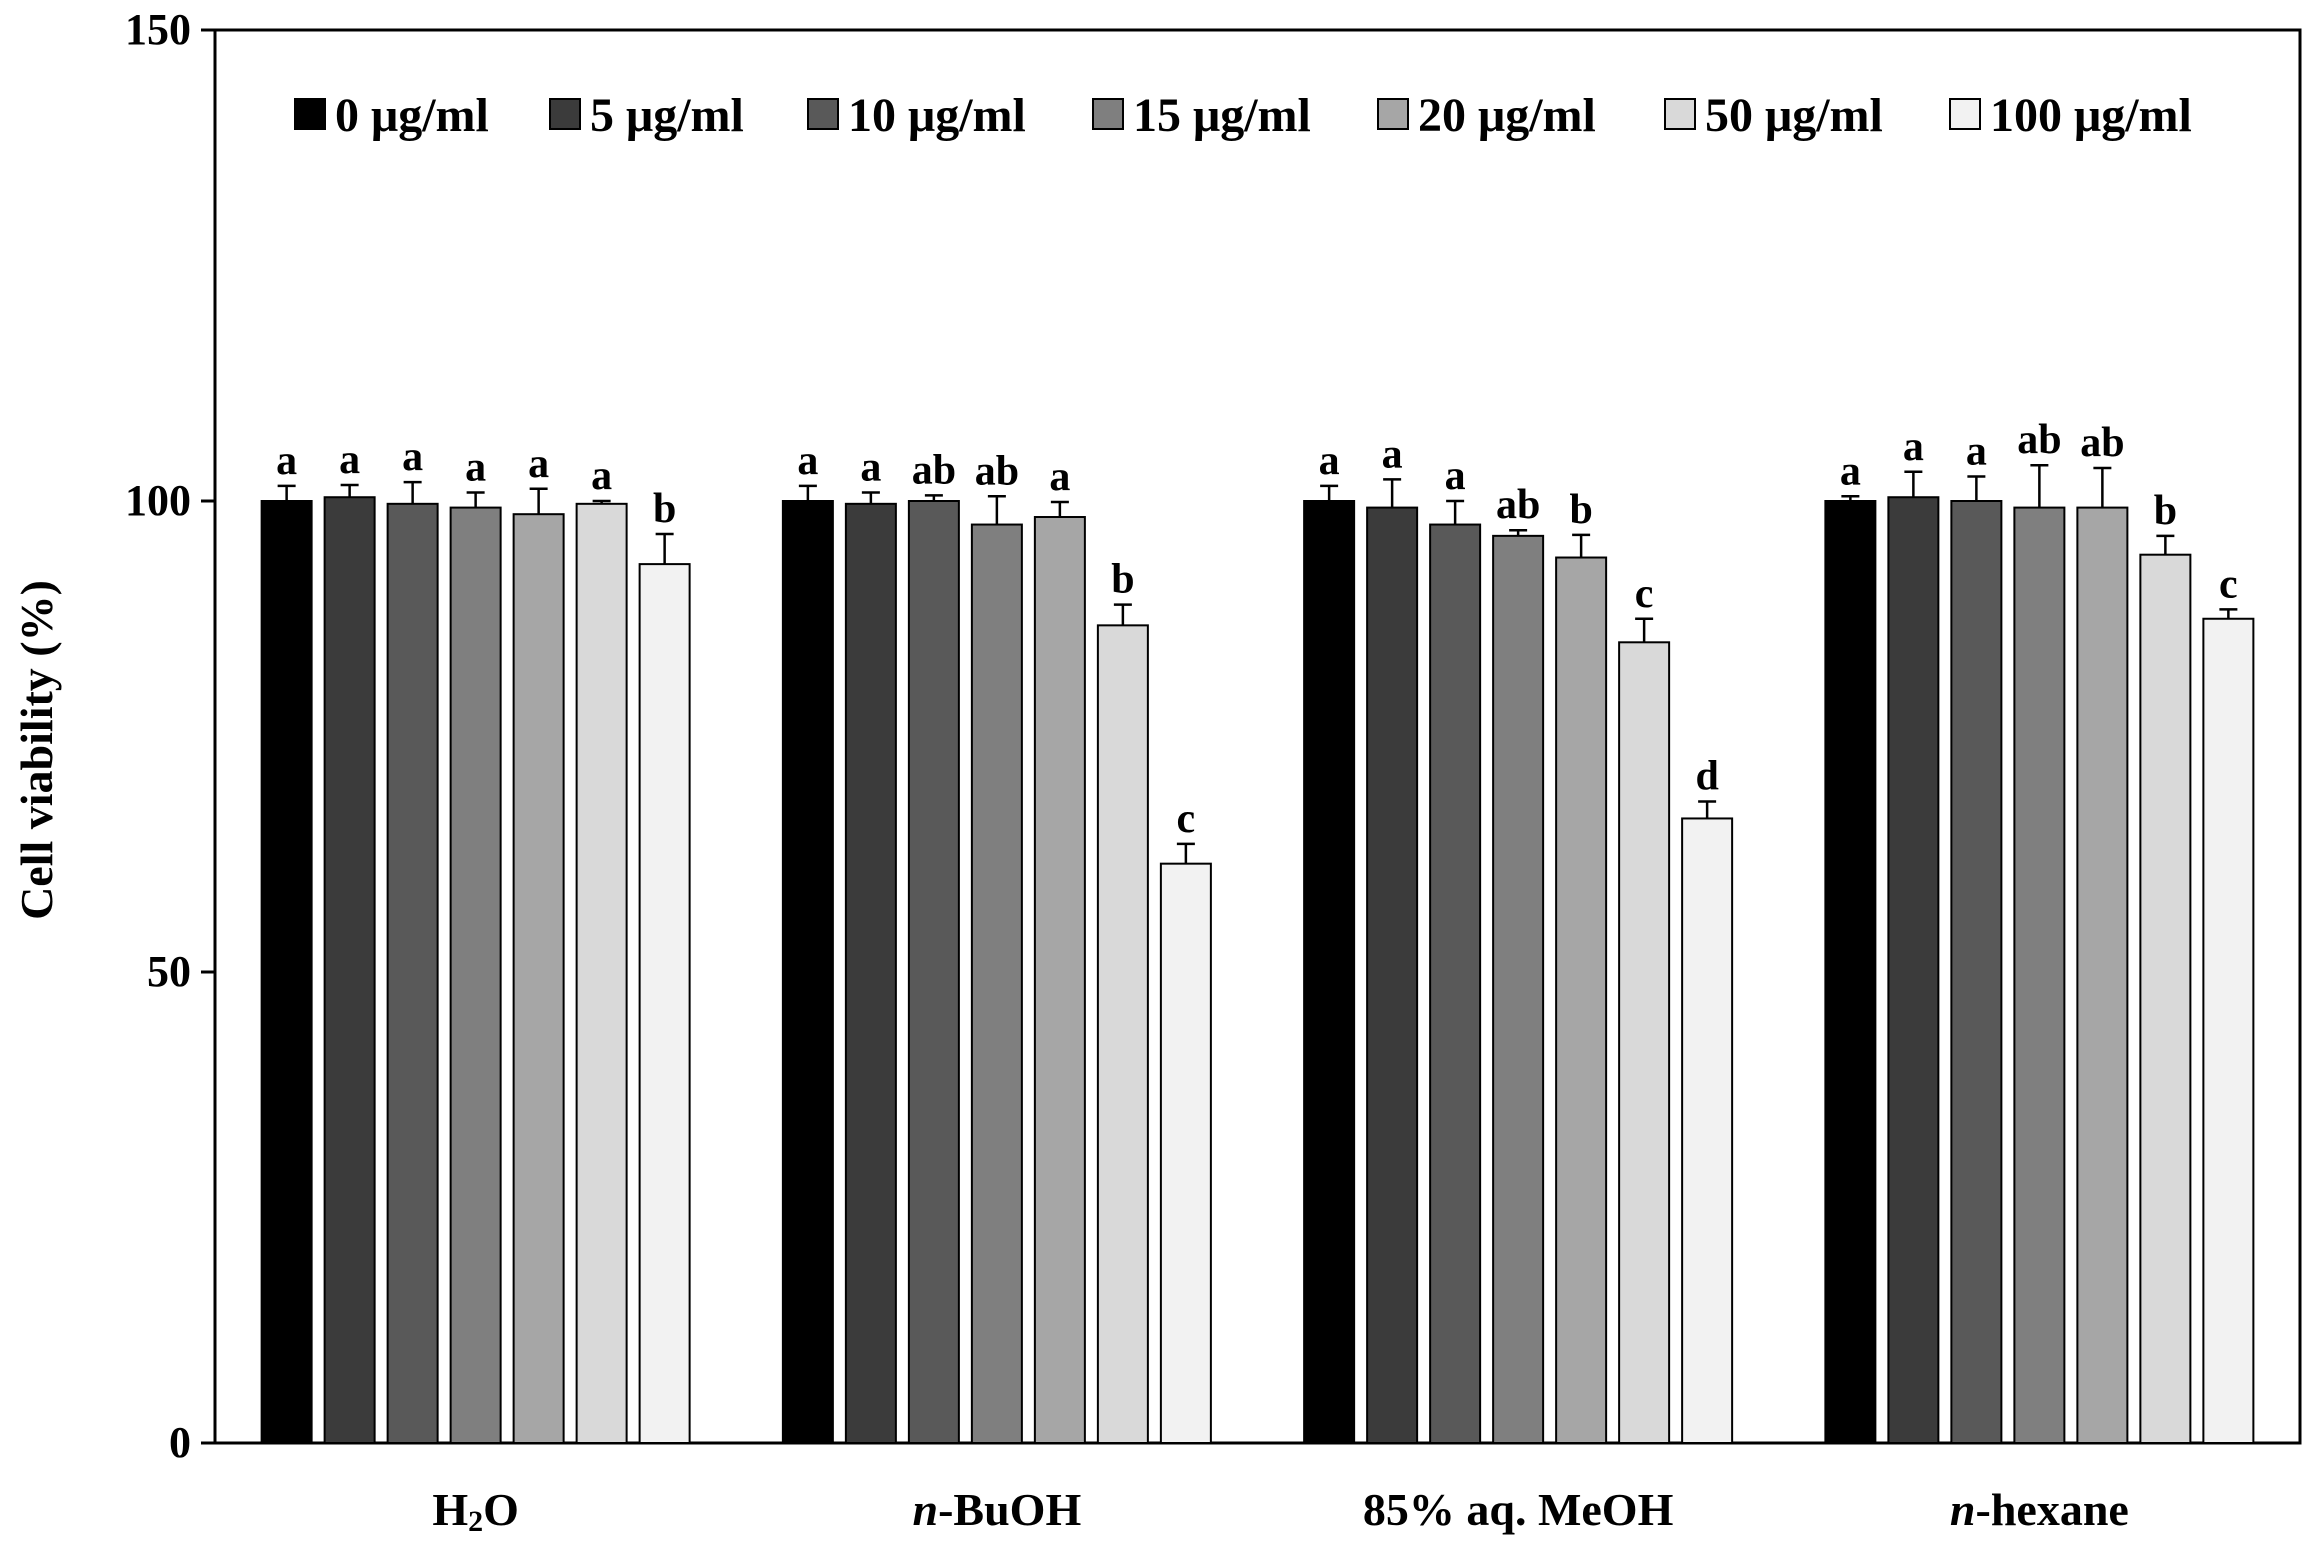 The width and height of the screenshot is (2315, 1541). Describe the element at coordinates (169, 971) in the screenshot. I see `y-tick-label: 50` at that location.